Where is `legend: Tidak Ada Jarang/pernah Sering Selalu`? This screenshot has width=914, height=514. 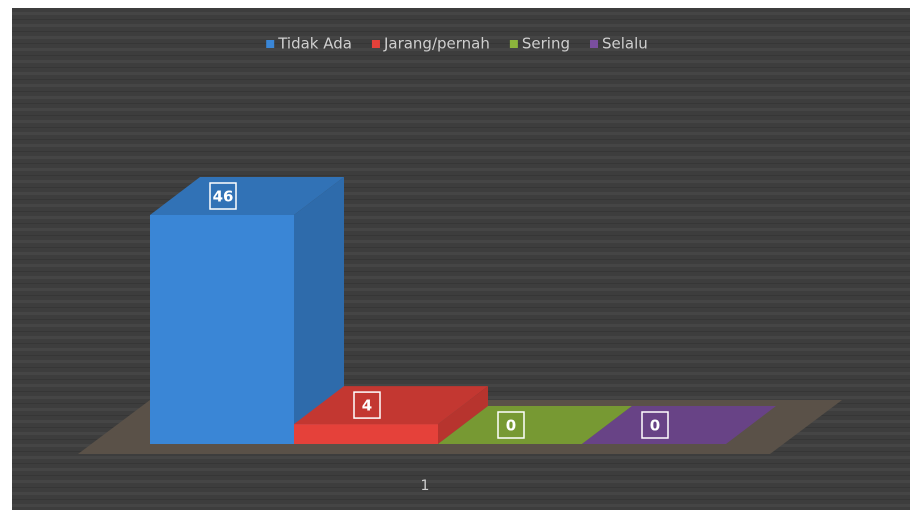 legend: Tidak Ada Jarang/pernah Sering Selalu is located at coordinates (457, 44).